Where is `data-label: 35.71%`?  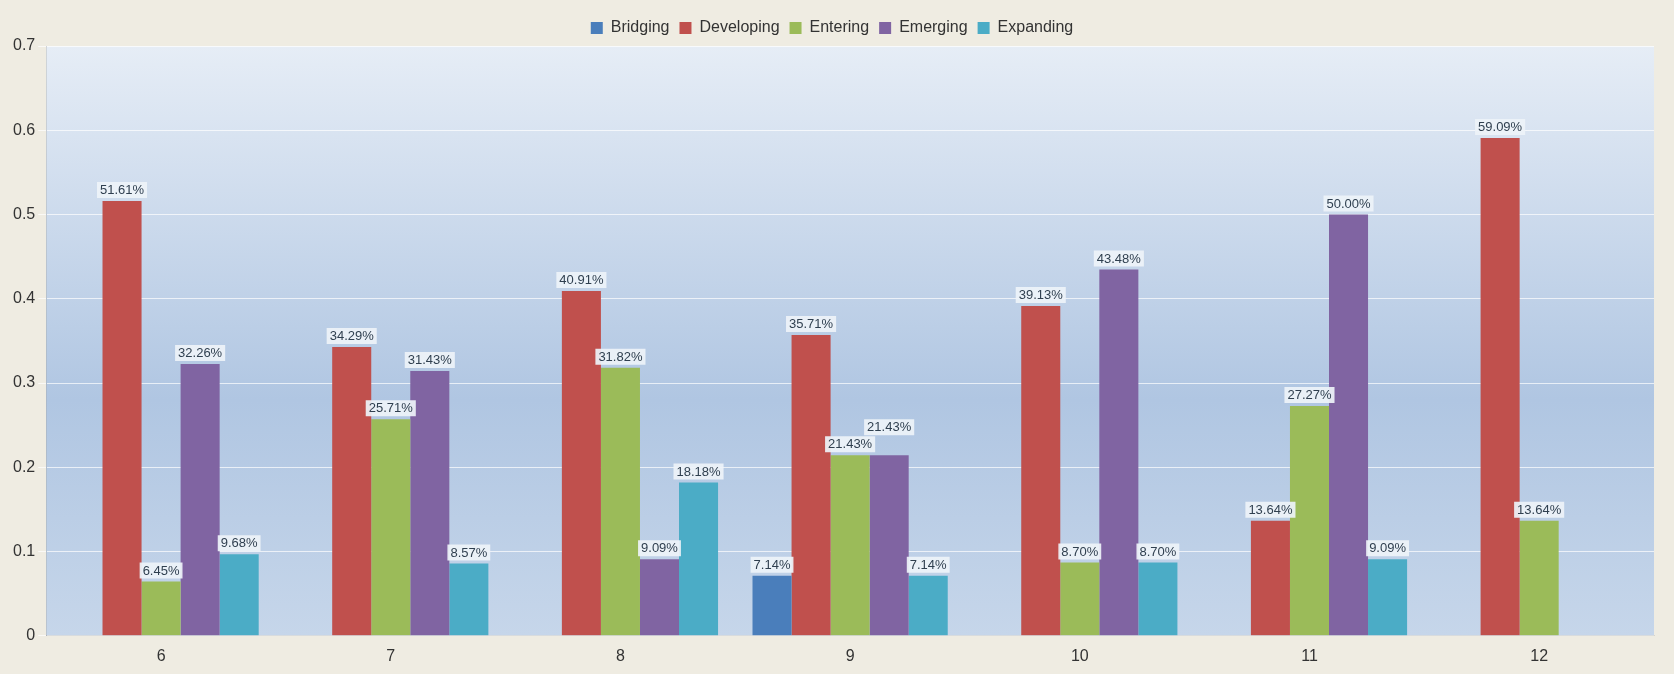
data-label: 35.71% is located at coordinates (811, 323).